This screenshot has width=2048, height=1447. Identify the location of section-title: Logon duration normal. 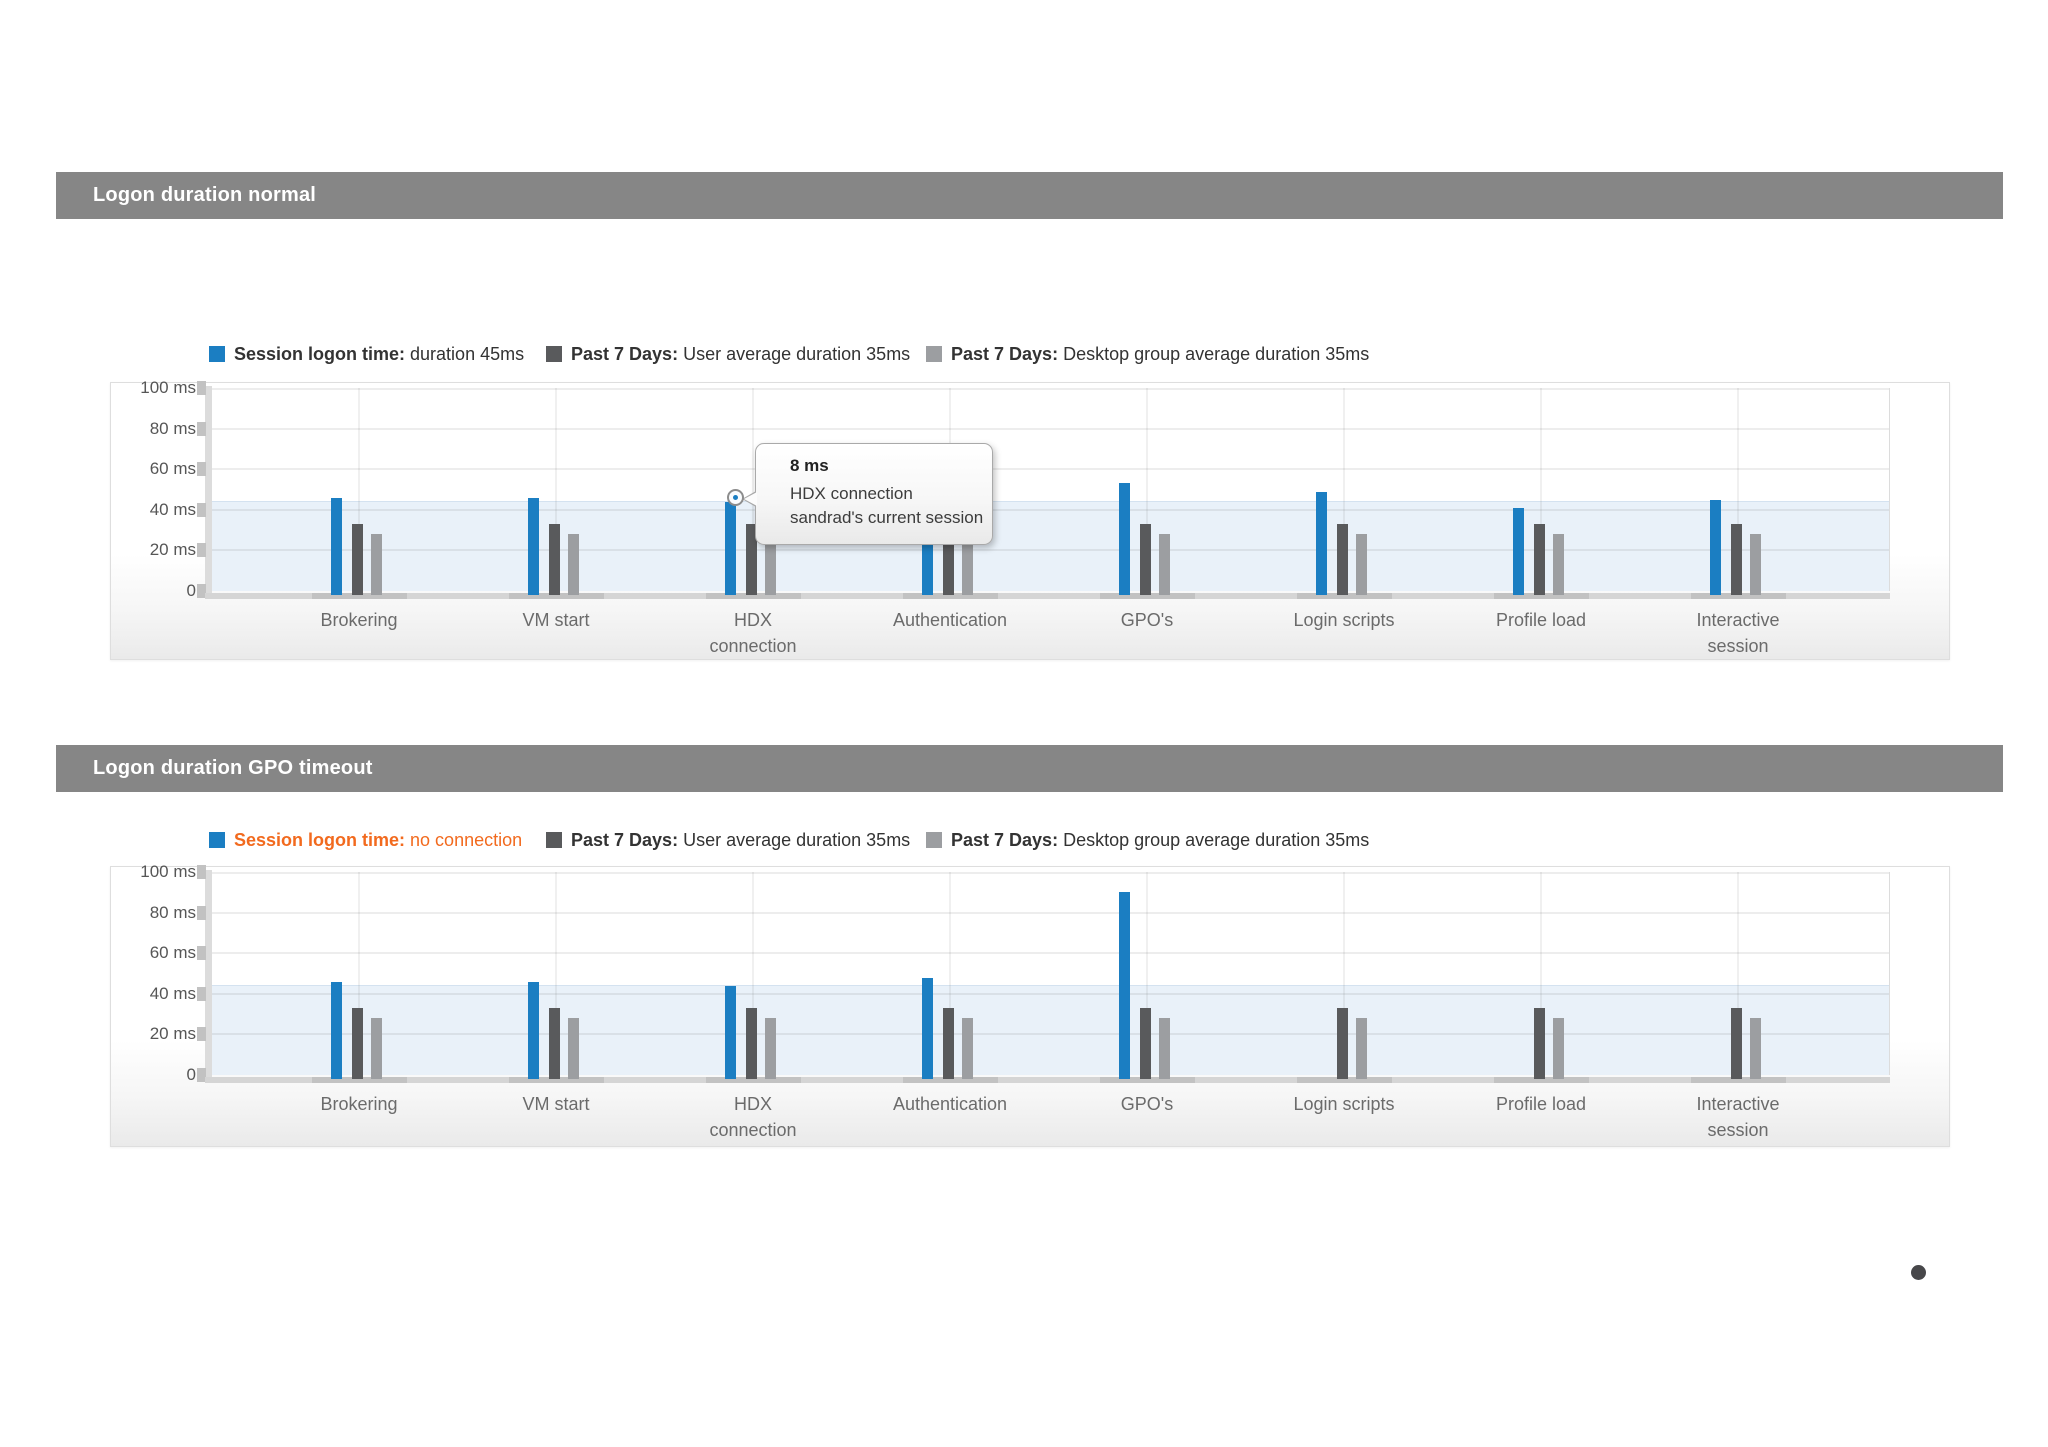
(205, 195).